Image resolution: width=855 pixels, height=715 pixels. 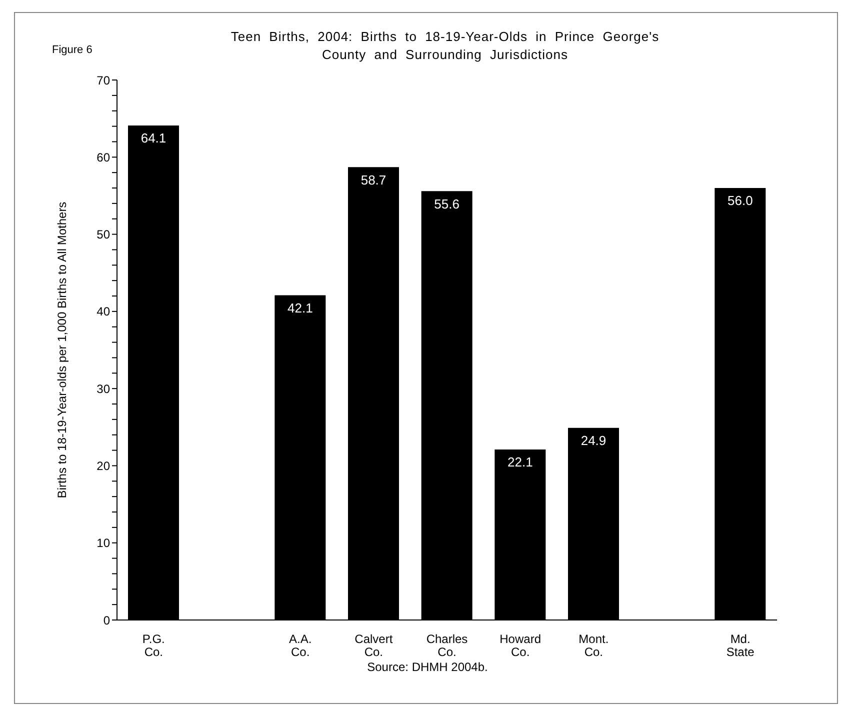 I want to click on y-tick-label: 30, so click(x=103, y=389).